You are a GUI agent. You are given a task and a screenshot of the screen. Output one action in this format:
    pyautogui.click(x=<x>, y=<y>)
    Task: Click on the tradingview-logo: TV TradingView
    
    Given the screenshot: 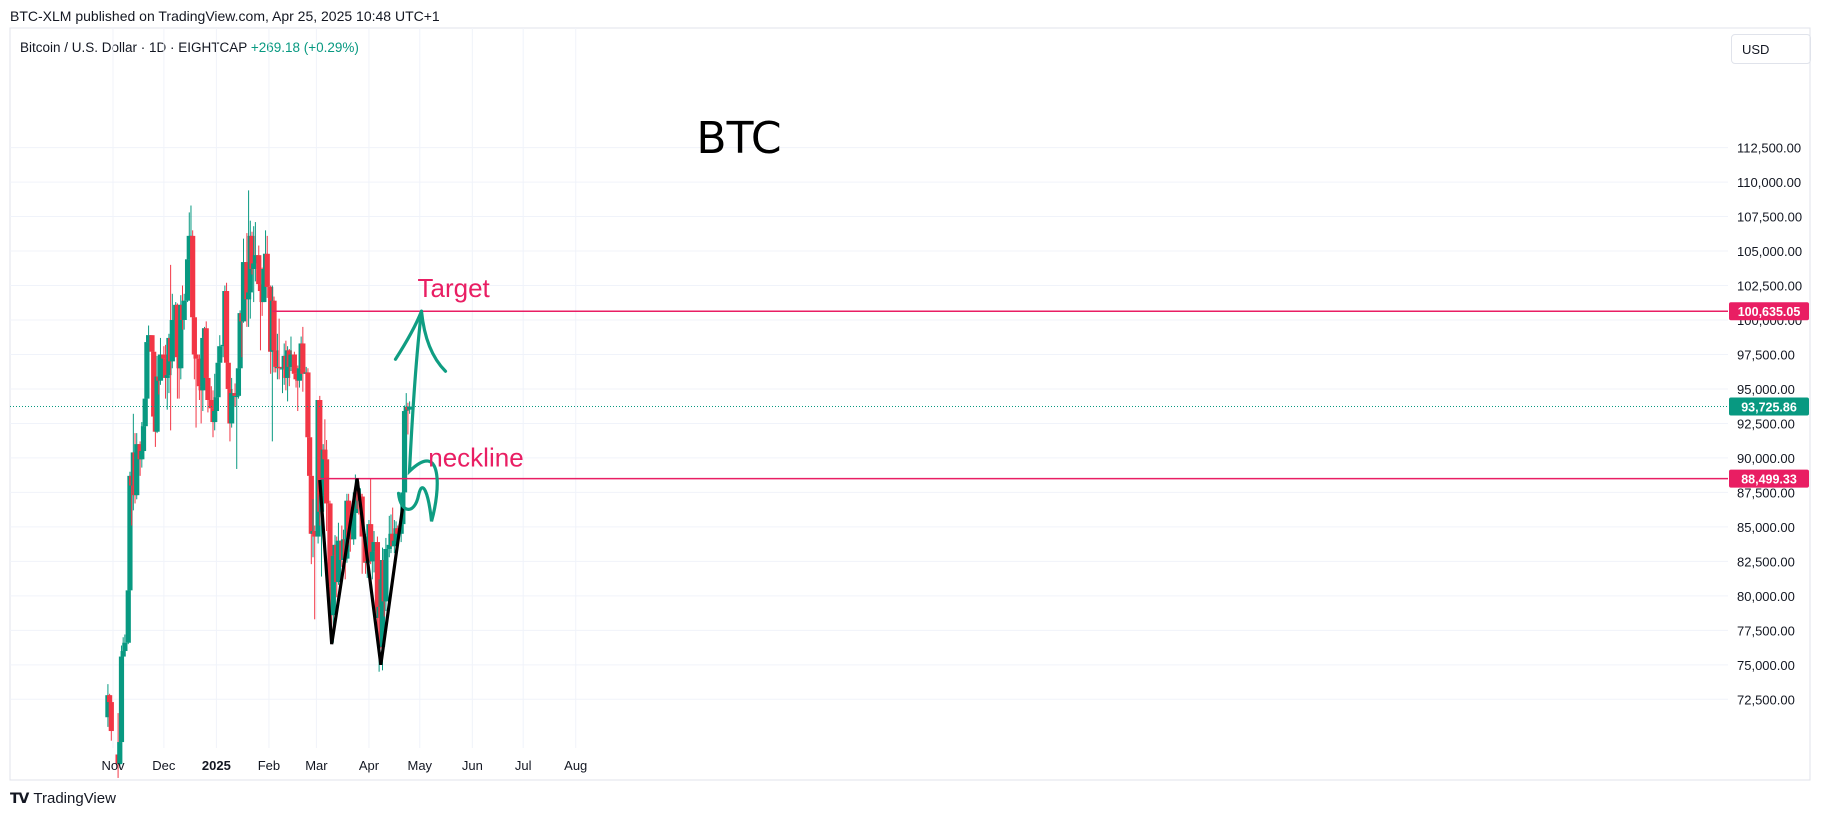 What is the action you would take?
    pyautogui.click(x=63, y=798)
    